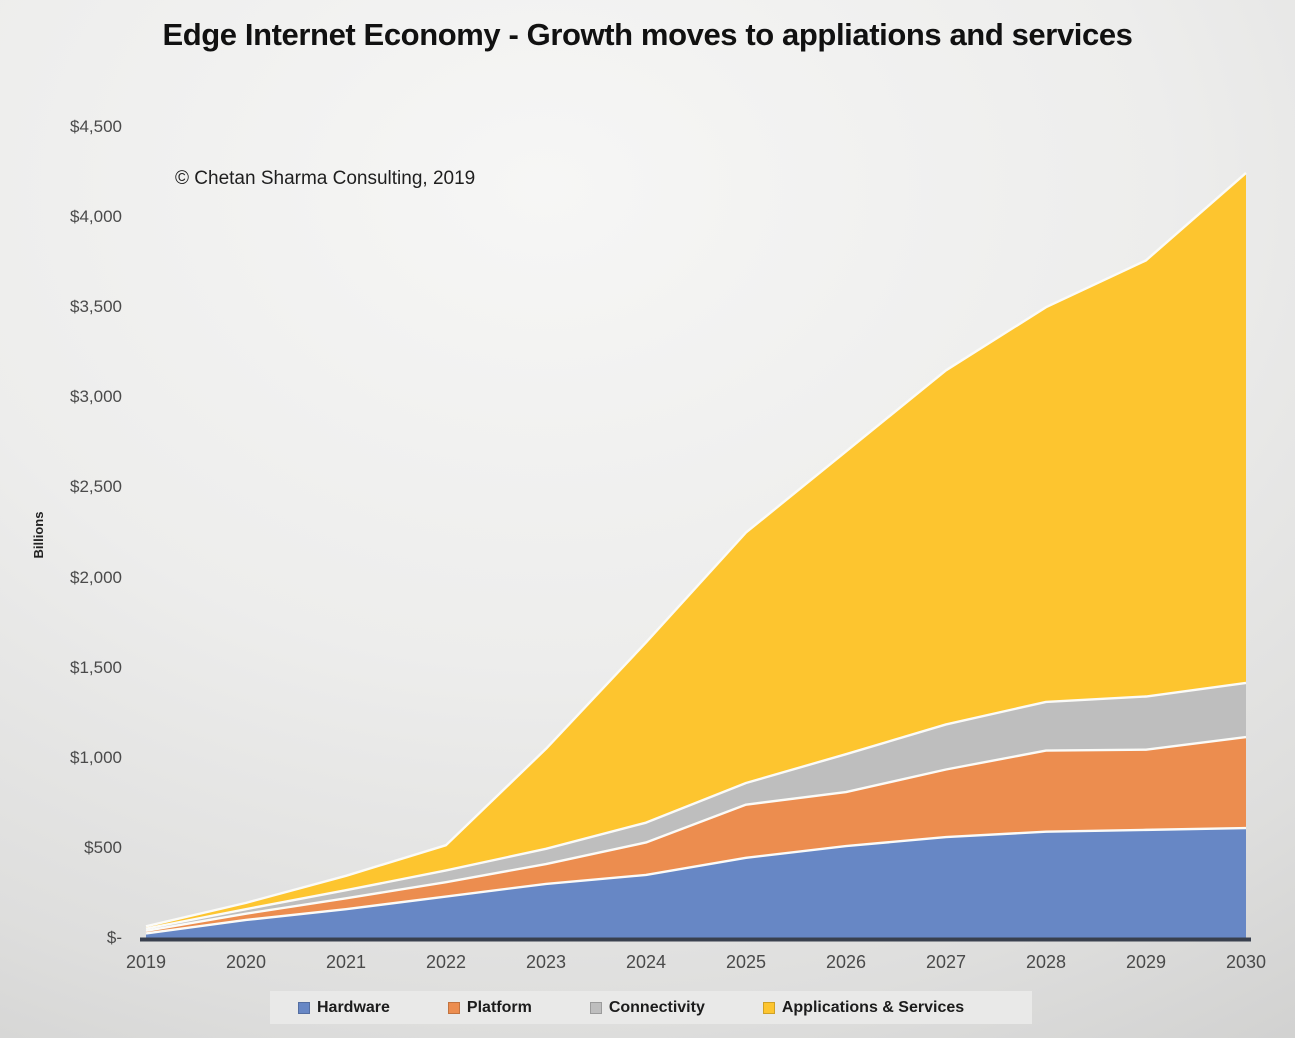  What do you see at coordinates (946, 962) in the screenshot?
I see `x-axis-tick-label: 2027` at bounding box center [946, 962].